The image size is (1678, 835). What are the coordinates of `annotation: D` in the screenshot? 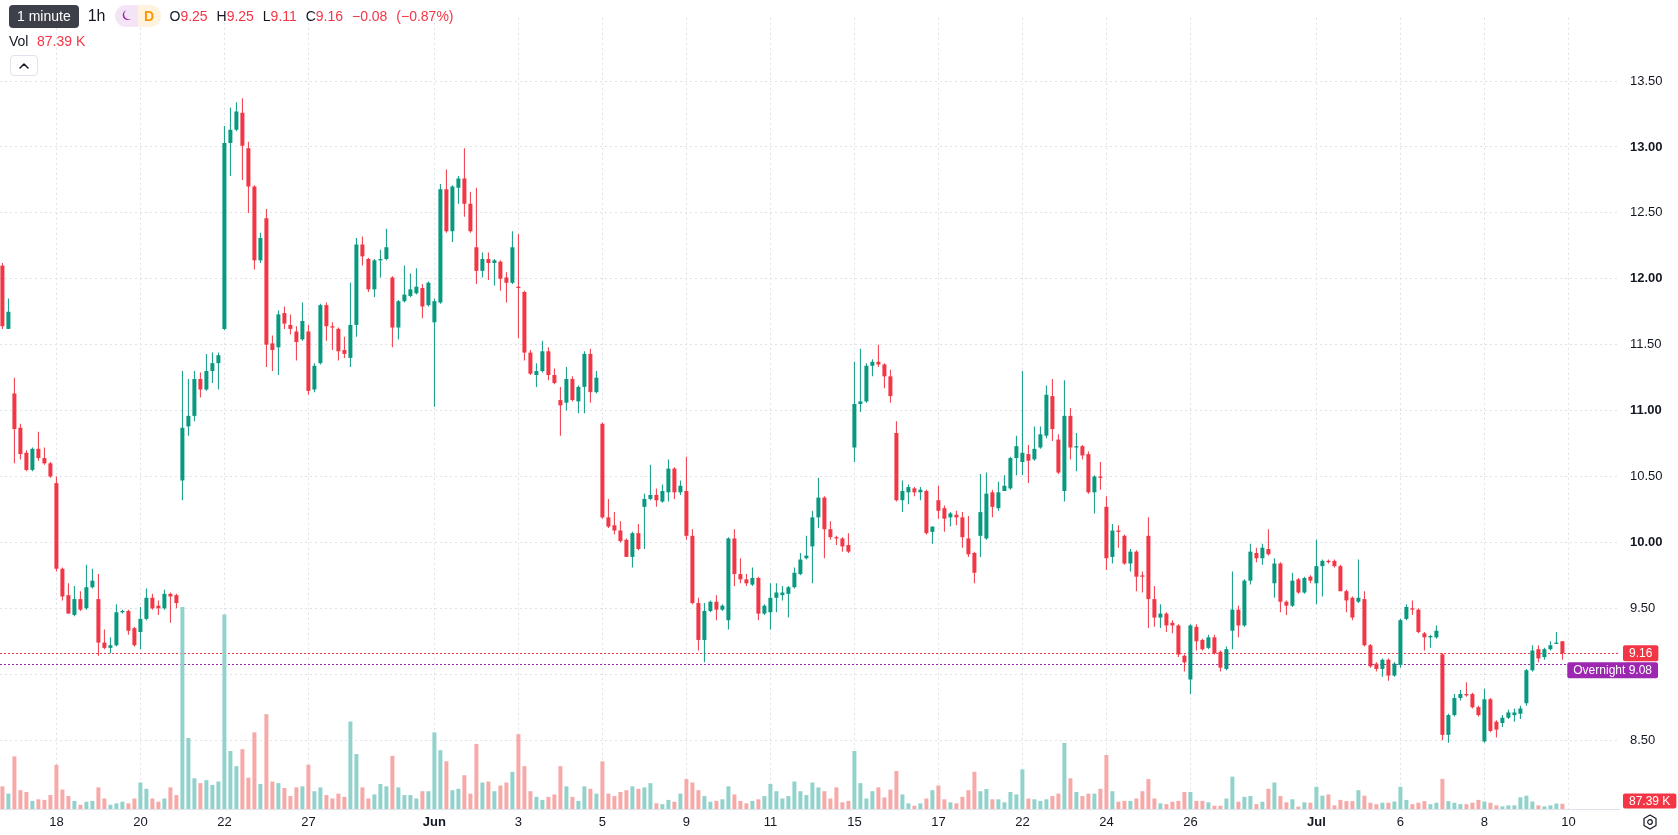 It's located at (149, 16).